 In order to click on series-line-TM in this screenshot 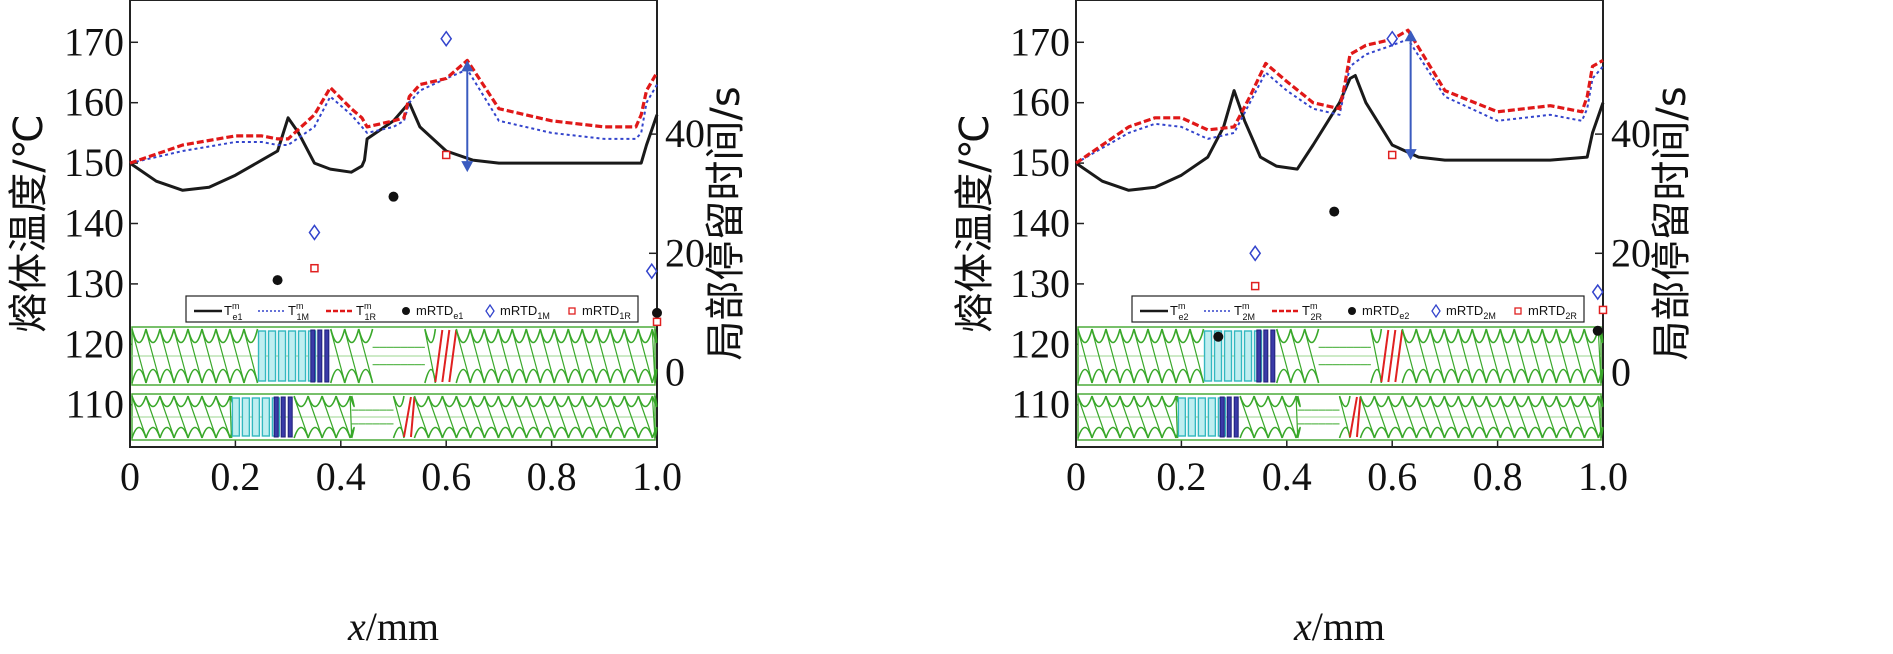, I will do `click(393, 116)`.